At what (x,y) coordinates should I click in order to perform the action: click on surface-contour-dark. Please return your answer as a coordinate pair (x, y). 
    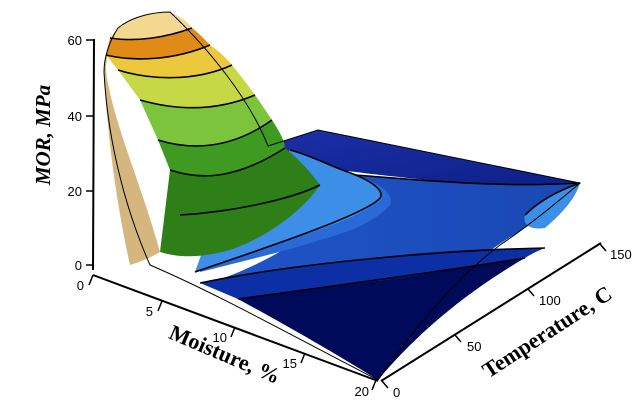
    Looking at the image, I should click on (372, 273).